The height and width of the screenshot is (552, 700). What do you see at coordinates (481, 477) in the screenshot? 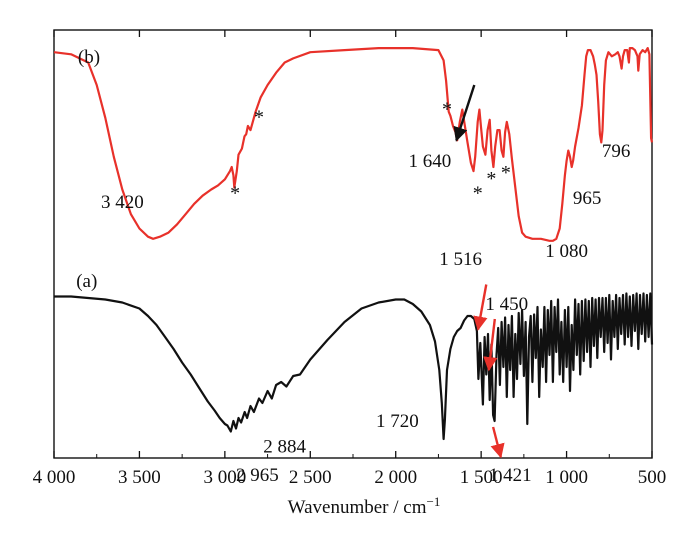
I see `x-tick-label: 1 500` at bounding box center [481, 477].